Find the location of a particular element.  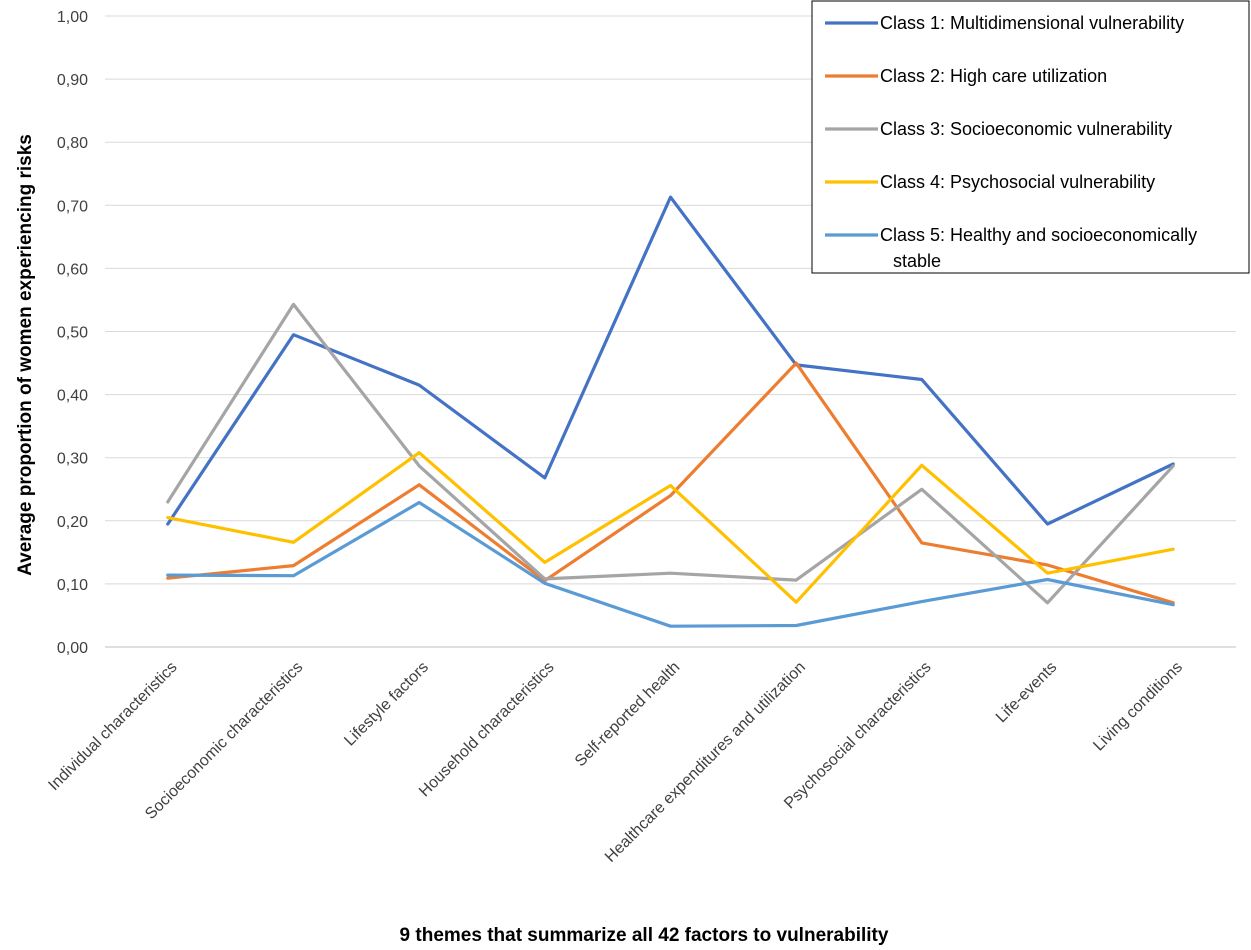

x-tick-label: Living conditions is located at coordinates (1138, 707).